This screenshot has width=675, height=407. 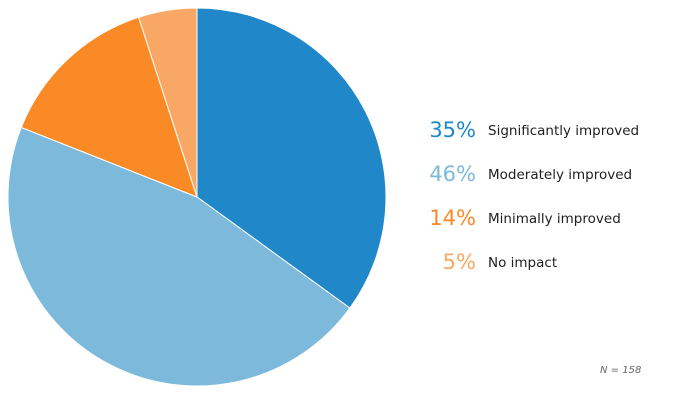 I want to click on legend-percent: 5%, so click(x=459, y=262).